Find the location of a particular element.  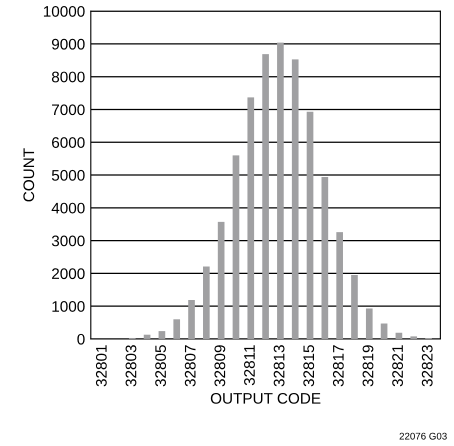

x-tick-label: 32801 is located at coordinates (101, 365).